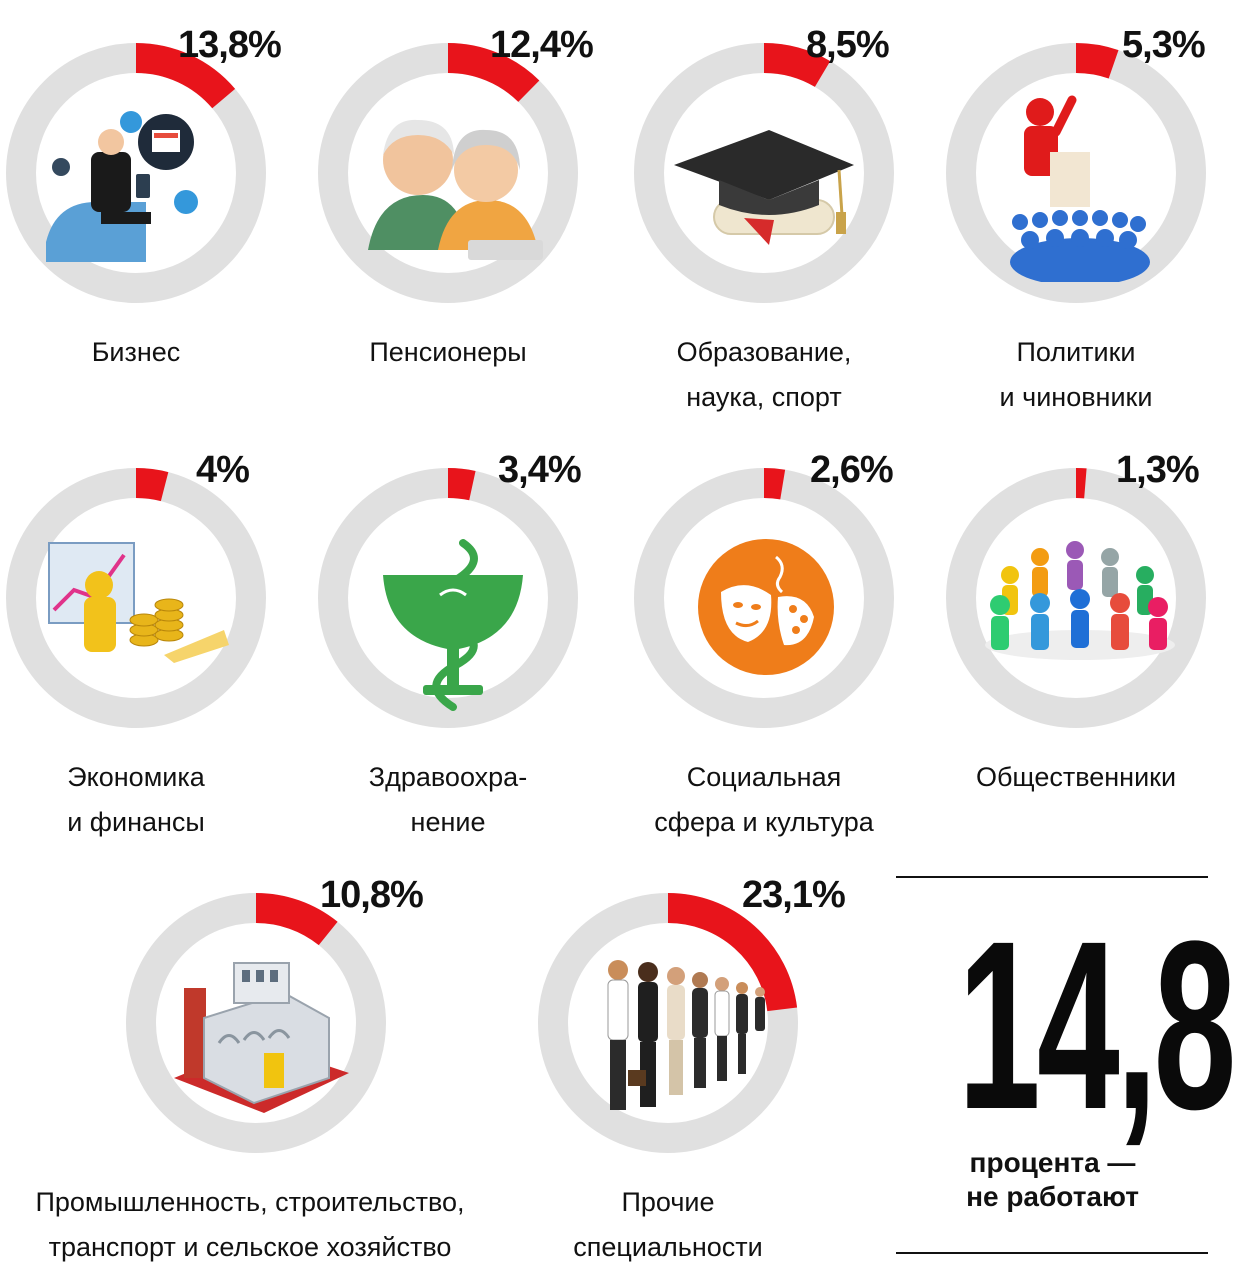 The width and height of the screenshot is (1242, 1276). Describe the element at coordinates (122, 186) in the screenshot. I see `business-icon` at that location.